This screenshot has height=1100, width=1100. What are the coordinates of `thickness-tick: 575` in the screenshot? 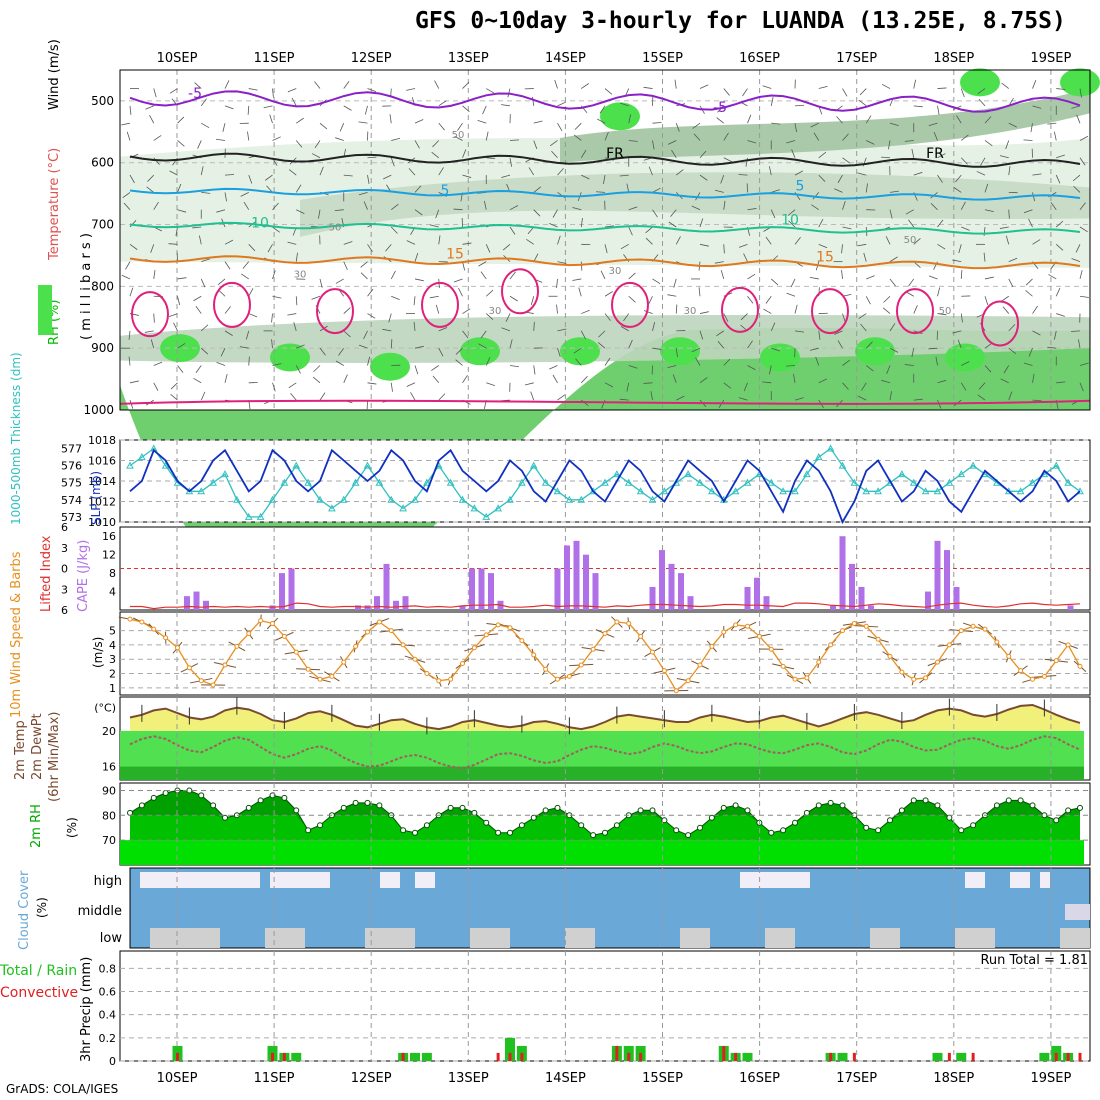 It's located at (71, 483).